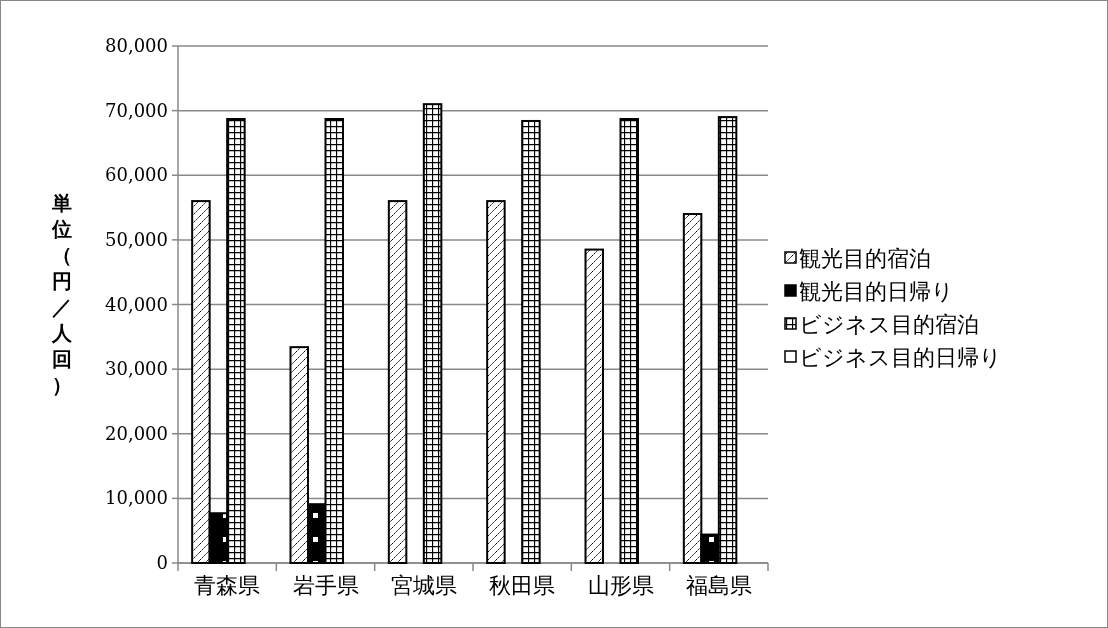 The height and width of the screenshot is (628, 1108). Describe the element at coordinates (227, 585) in the screenshot. I see `x-tick-label: 青森県` at that location.